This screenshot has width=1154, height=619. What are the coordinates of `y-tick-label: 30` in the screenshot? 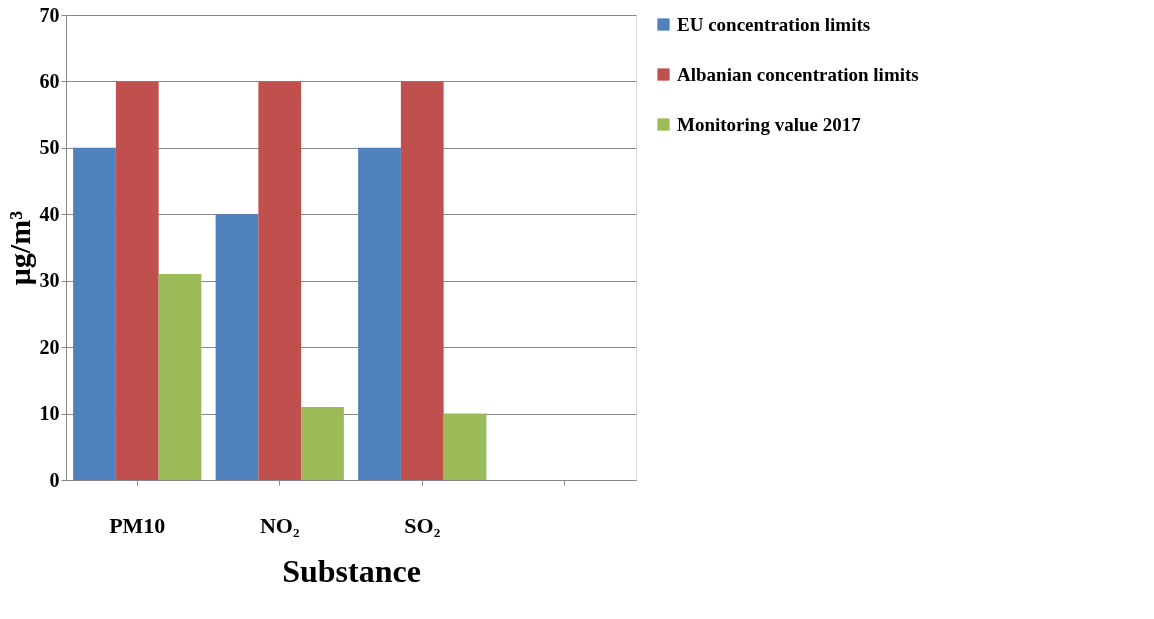 It's located at (49, 280).